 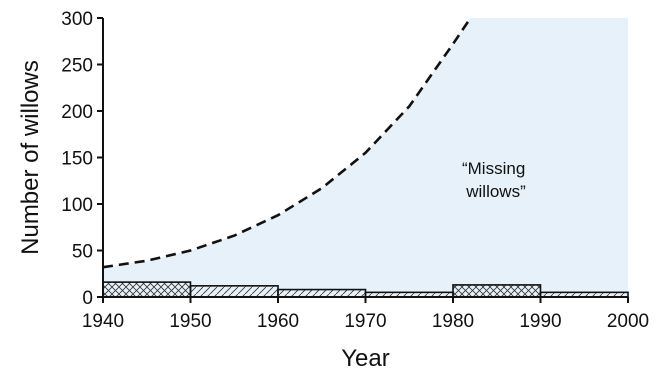 I want to click on y-tick-label-300: 300, so click(x=77, y=19).